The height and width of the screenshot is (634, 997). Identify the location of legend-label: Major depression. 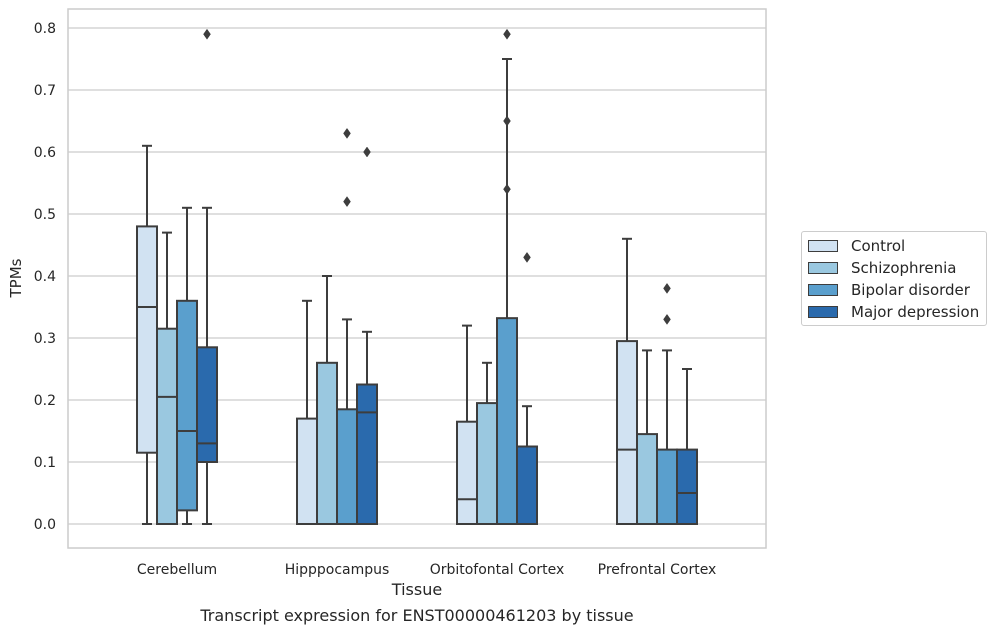
(915, 312).